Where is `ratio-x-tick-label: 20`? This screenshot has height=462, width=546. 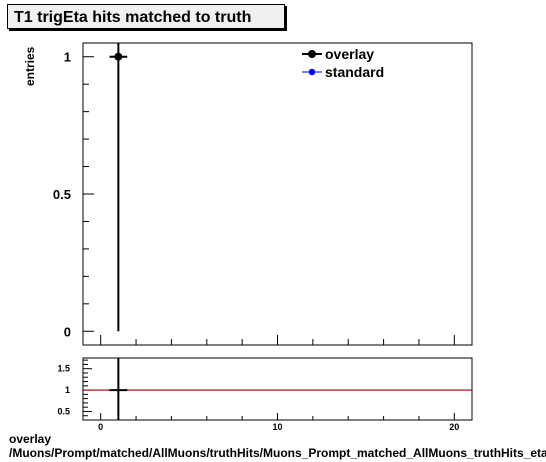
ratio-x-tick-label: 20 is located at coordinates (454, 427).